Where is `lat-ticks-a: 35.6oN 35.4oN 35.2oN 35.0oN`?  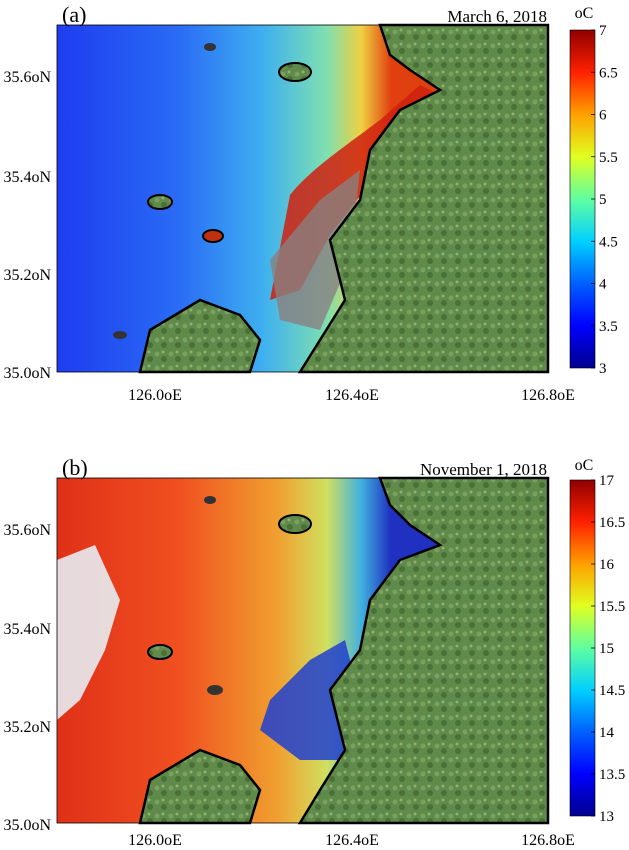 lat-ticks-a: 35.6oN 35.4oN 35.2oN 35.0oN is located at coordinates (27, 225).